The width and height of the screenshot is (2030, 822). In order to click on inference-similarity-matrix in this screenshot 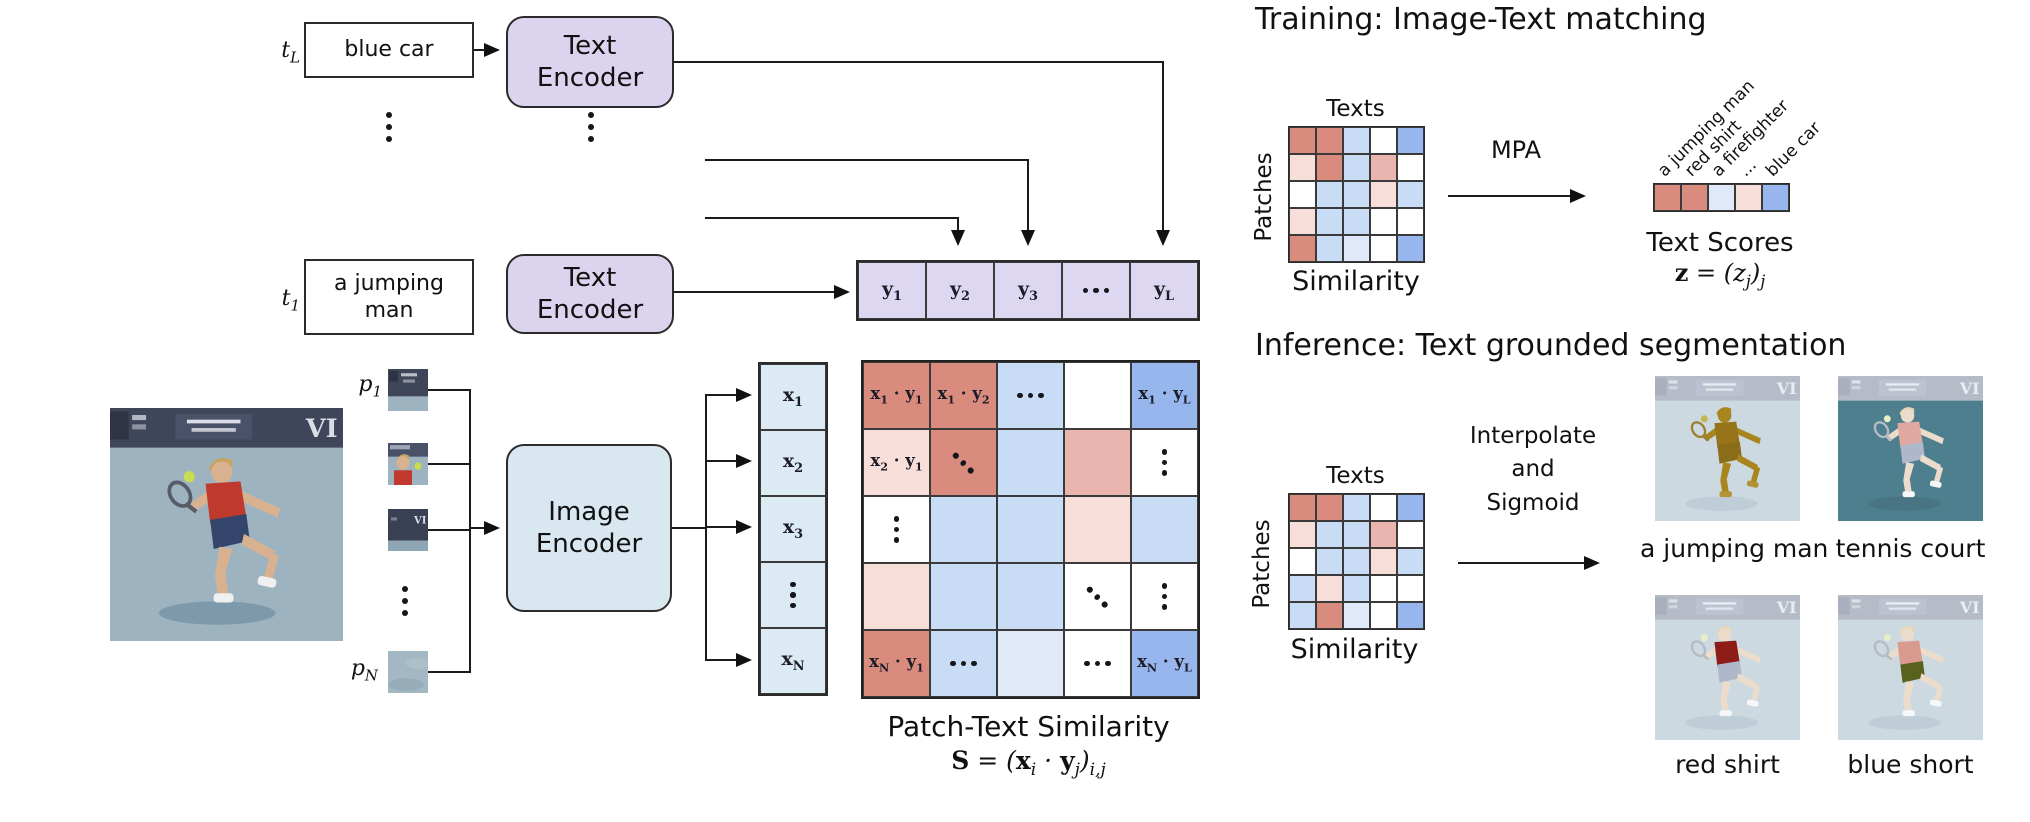, I will do `click(1356, 561)`.